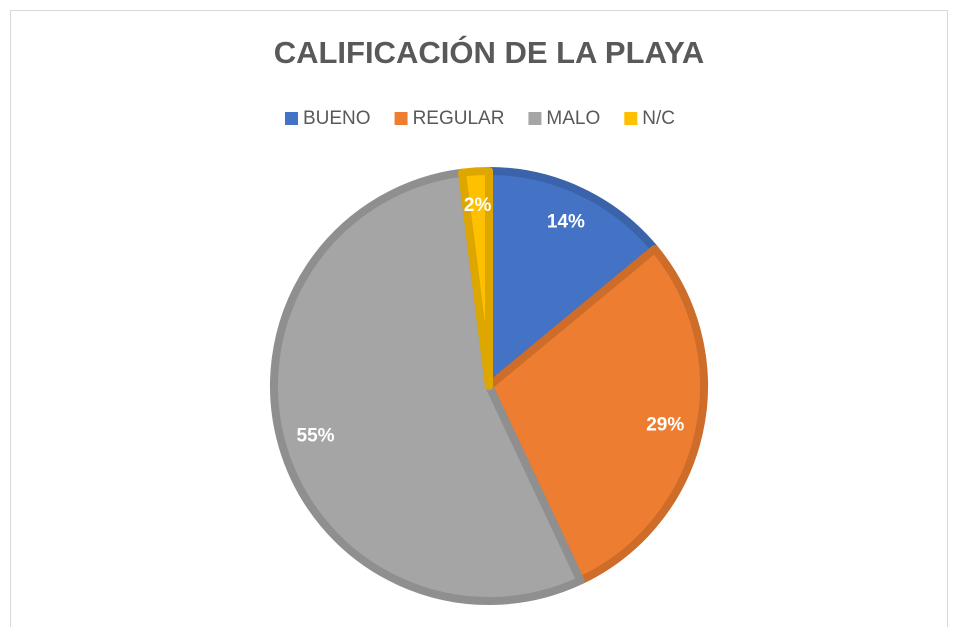 The image size is (960, 627). What do you see at coordinates (459, 118) in the screenshot?
I see `legend-label: REGULAR` at bounding box center [459, 118].